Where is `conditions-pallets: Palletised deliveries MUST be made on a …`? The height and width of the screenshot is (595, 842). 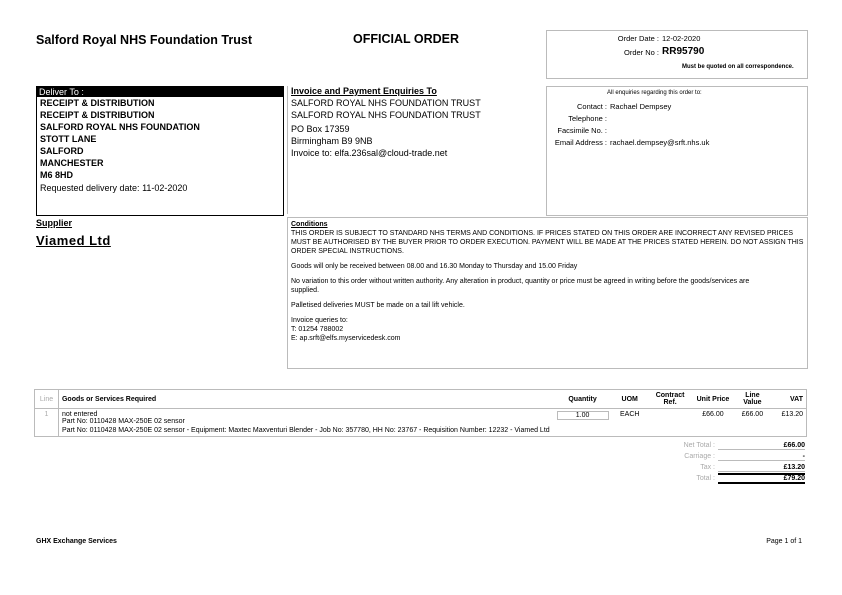
conditions-pallets: Palletised deliveries MUST be made on a … is located at coordinates (378, 305).